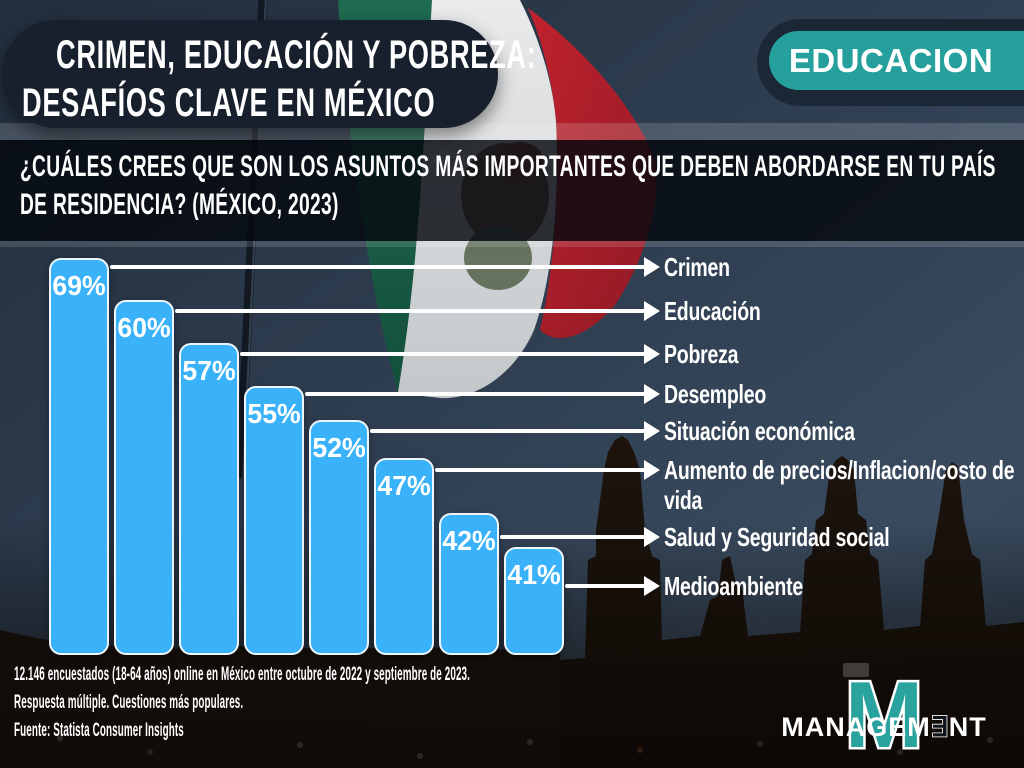 This screenshot has width=1024, height=768. Describe the element at coordinates (701, 354) in the screenshot. I see `category-label: Pobreza` at that location.